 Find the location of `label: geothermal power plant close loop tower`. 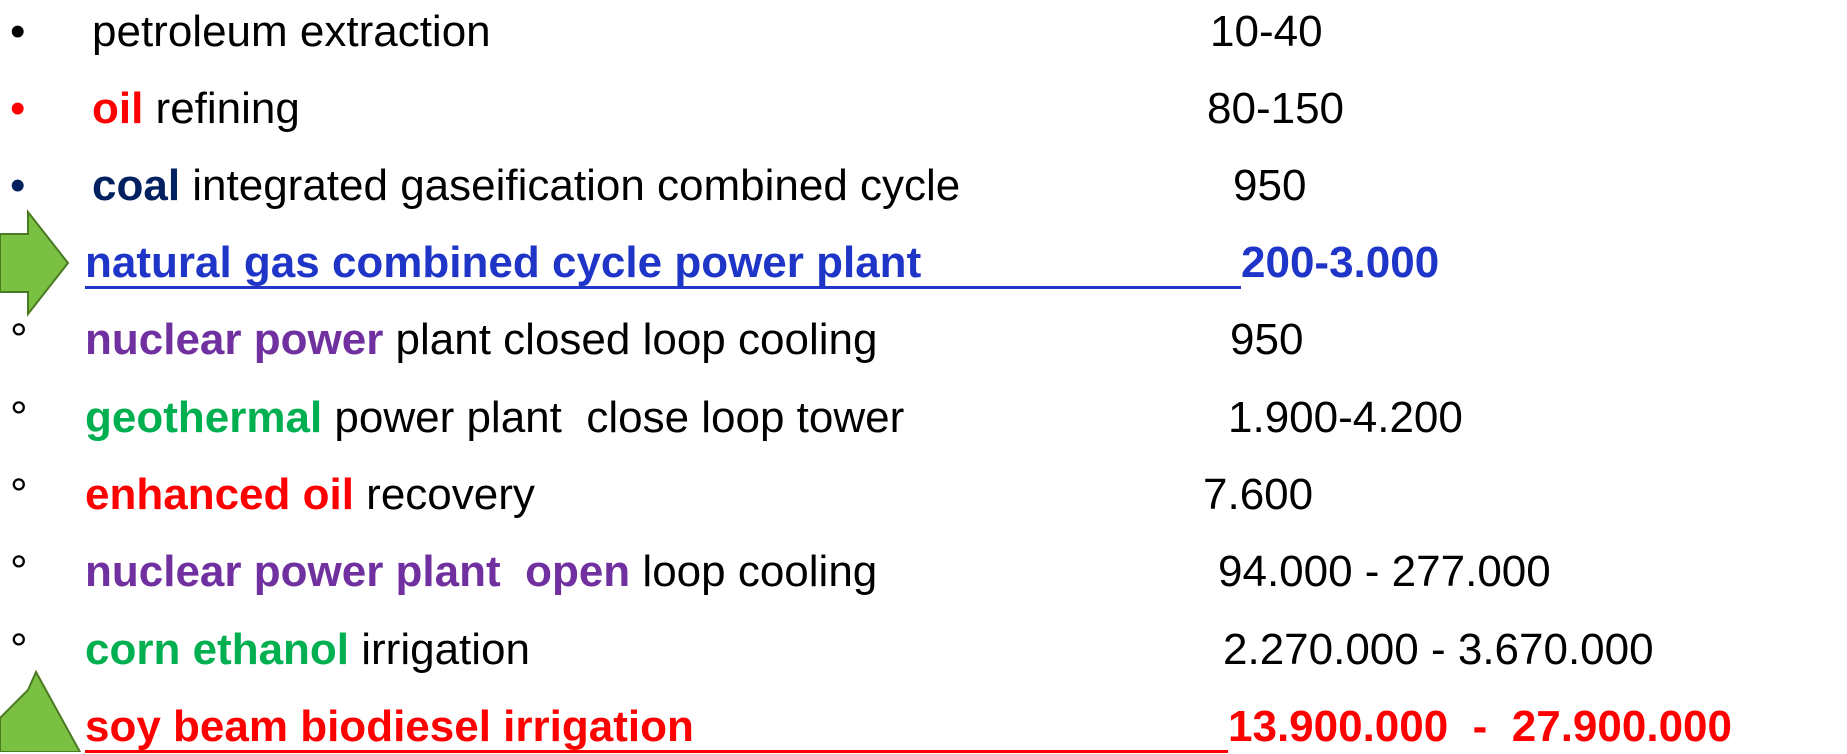

label: geothermal power plant close loop tower is located at coordinates (494, 418).